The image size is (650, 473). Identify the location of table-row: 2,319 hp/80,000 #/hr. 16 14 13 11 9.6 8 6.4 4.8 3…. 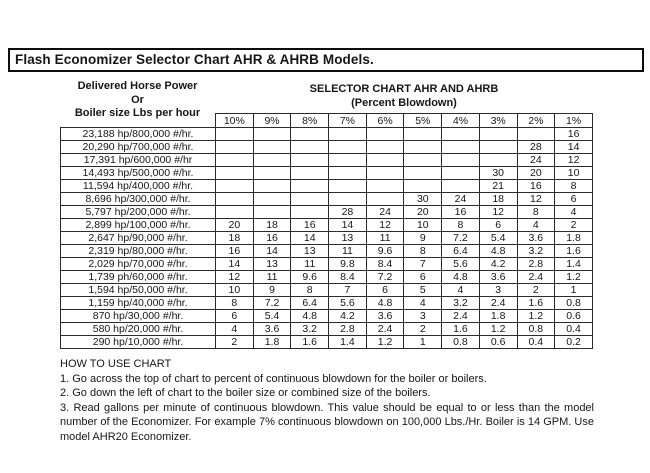
(326, 251).